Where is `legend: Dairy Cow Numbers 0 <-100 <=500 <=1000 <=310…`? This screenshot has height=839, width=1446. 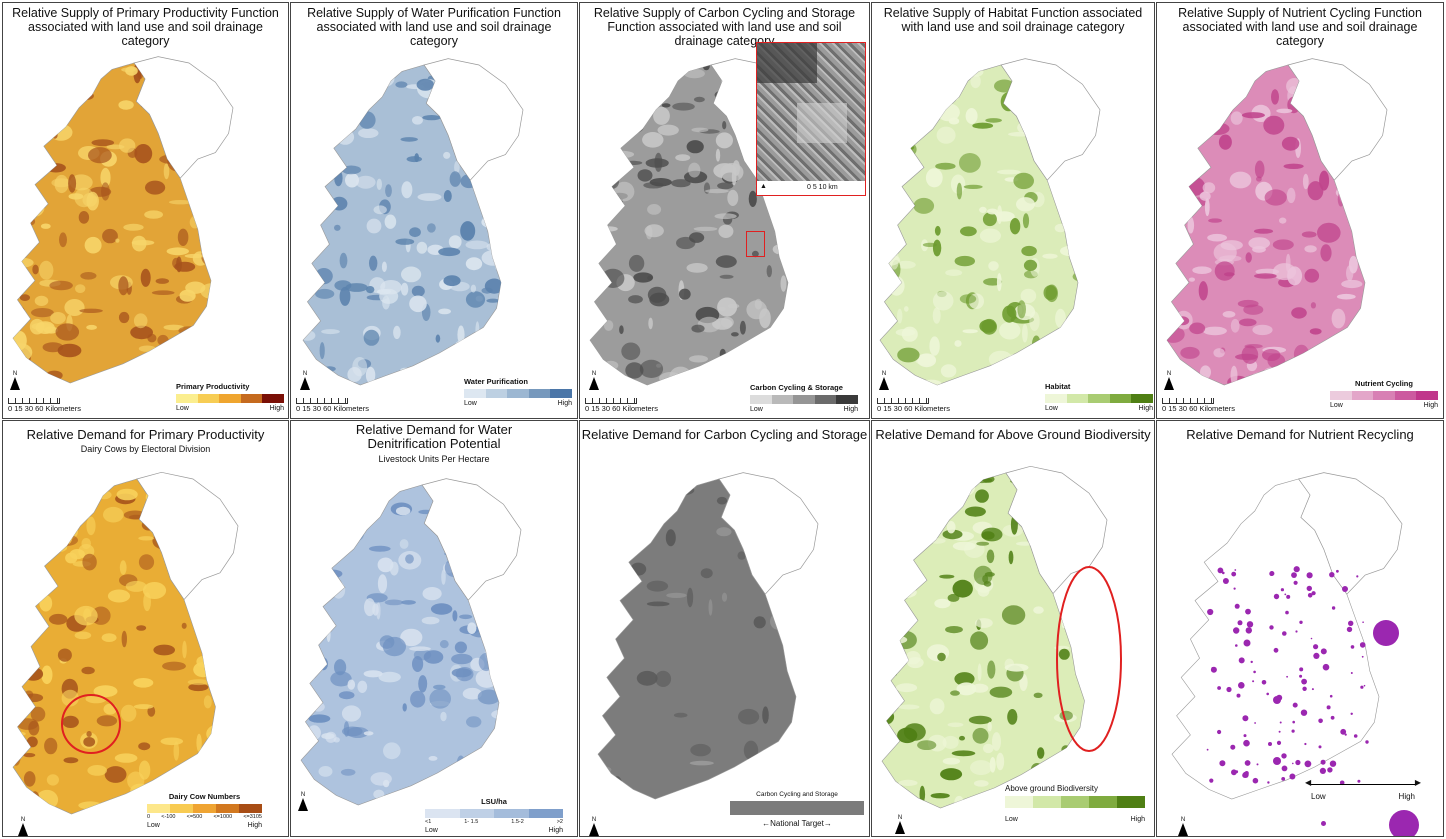
legend: Dairy Cow Numbers 0 <-100 <=500 <=1000 <=310… is located at coordinates (204, 810).